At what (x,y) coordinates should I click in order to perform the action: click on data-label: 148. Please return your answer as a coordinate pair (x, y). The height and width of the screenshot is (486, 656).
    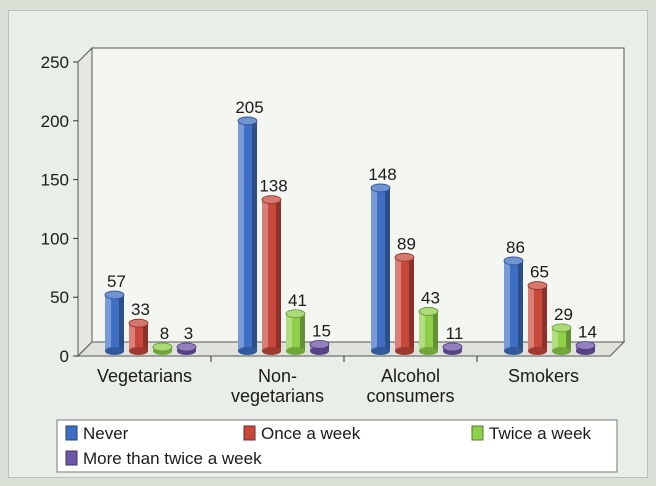
    Looking at the image, I should click on (382, 174).